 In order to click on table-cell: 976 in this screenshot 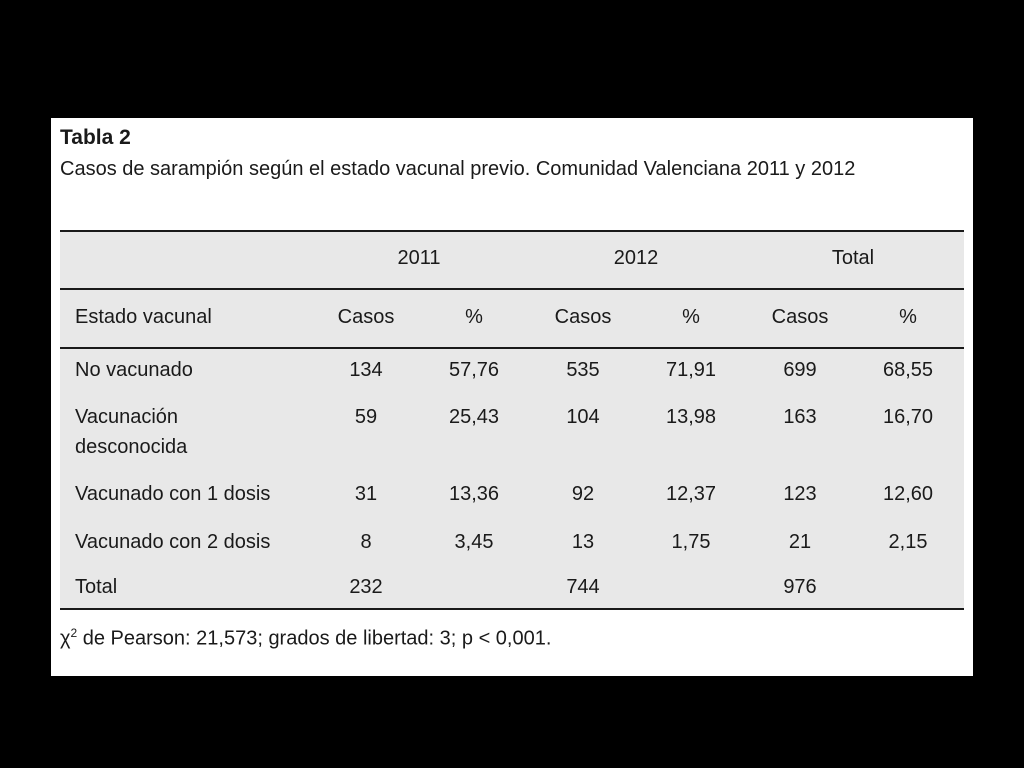, I will do `click(800, 587)`.